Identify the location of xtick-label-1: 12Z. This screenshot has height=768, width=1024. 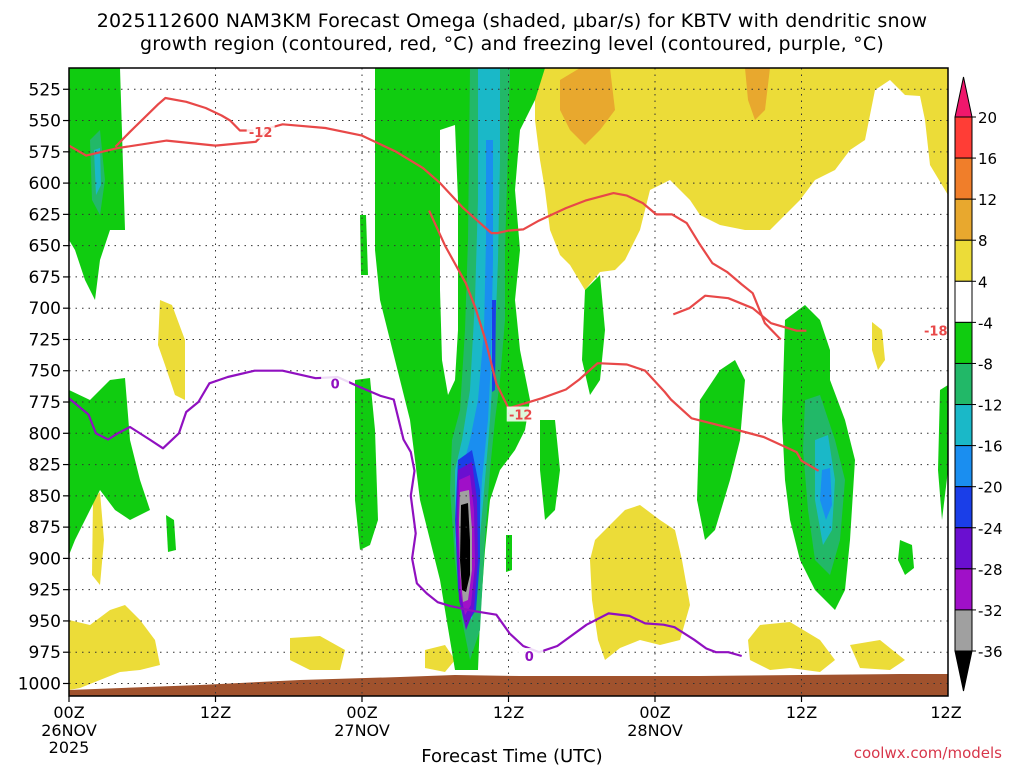
(215, 712).